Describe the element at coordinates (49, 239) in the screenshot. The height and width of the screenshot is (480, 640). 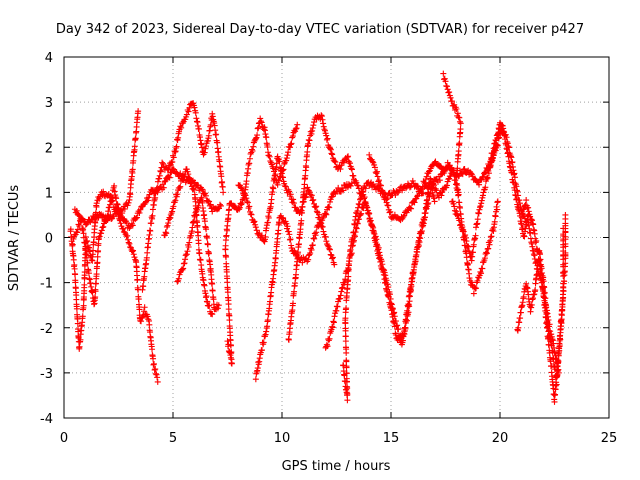
I see `y-tick-label: 0` at that location.